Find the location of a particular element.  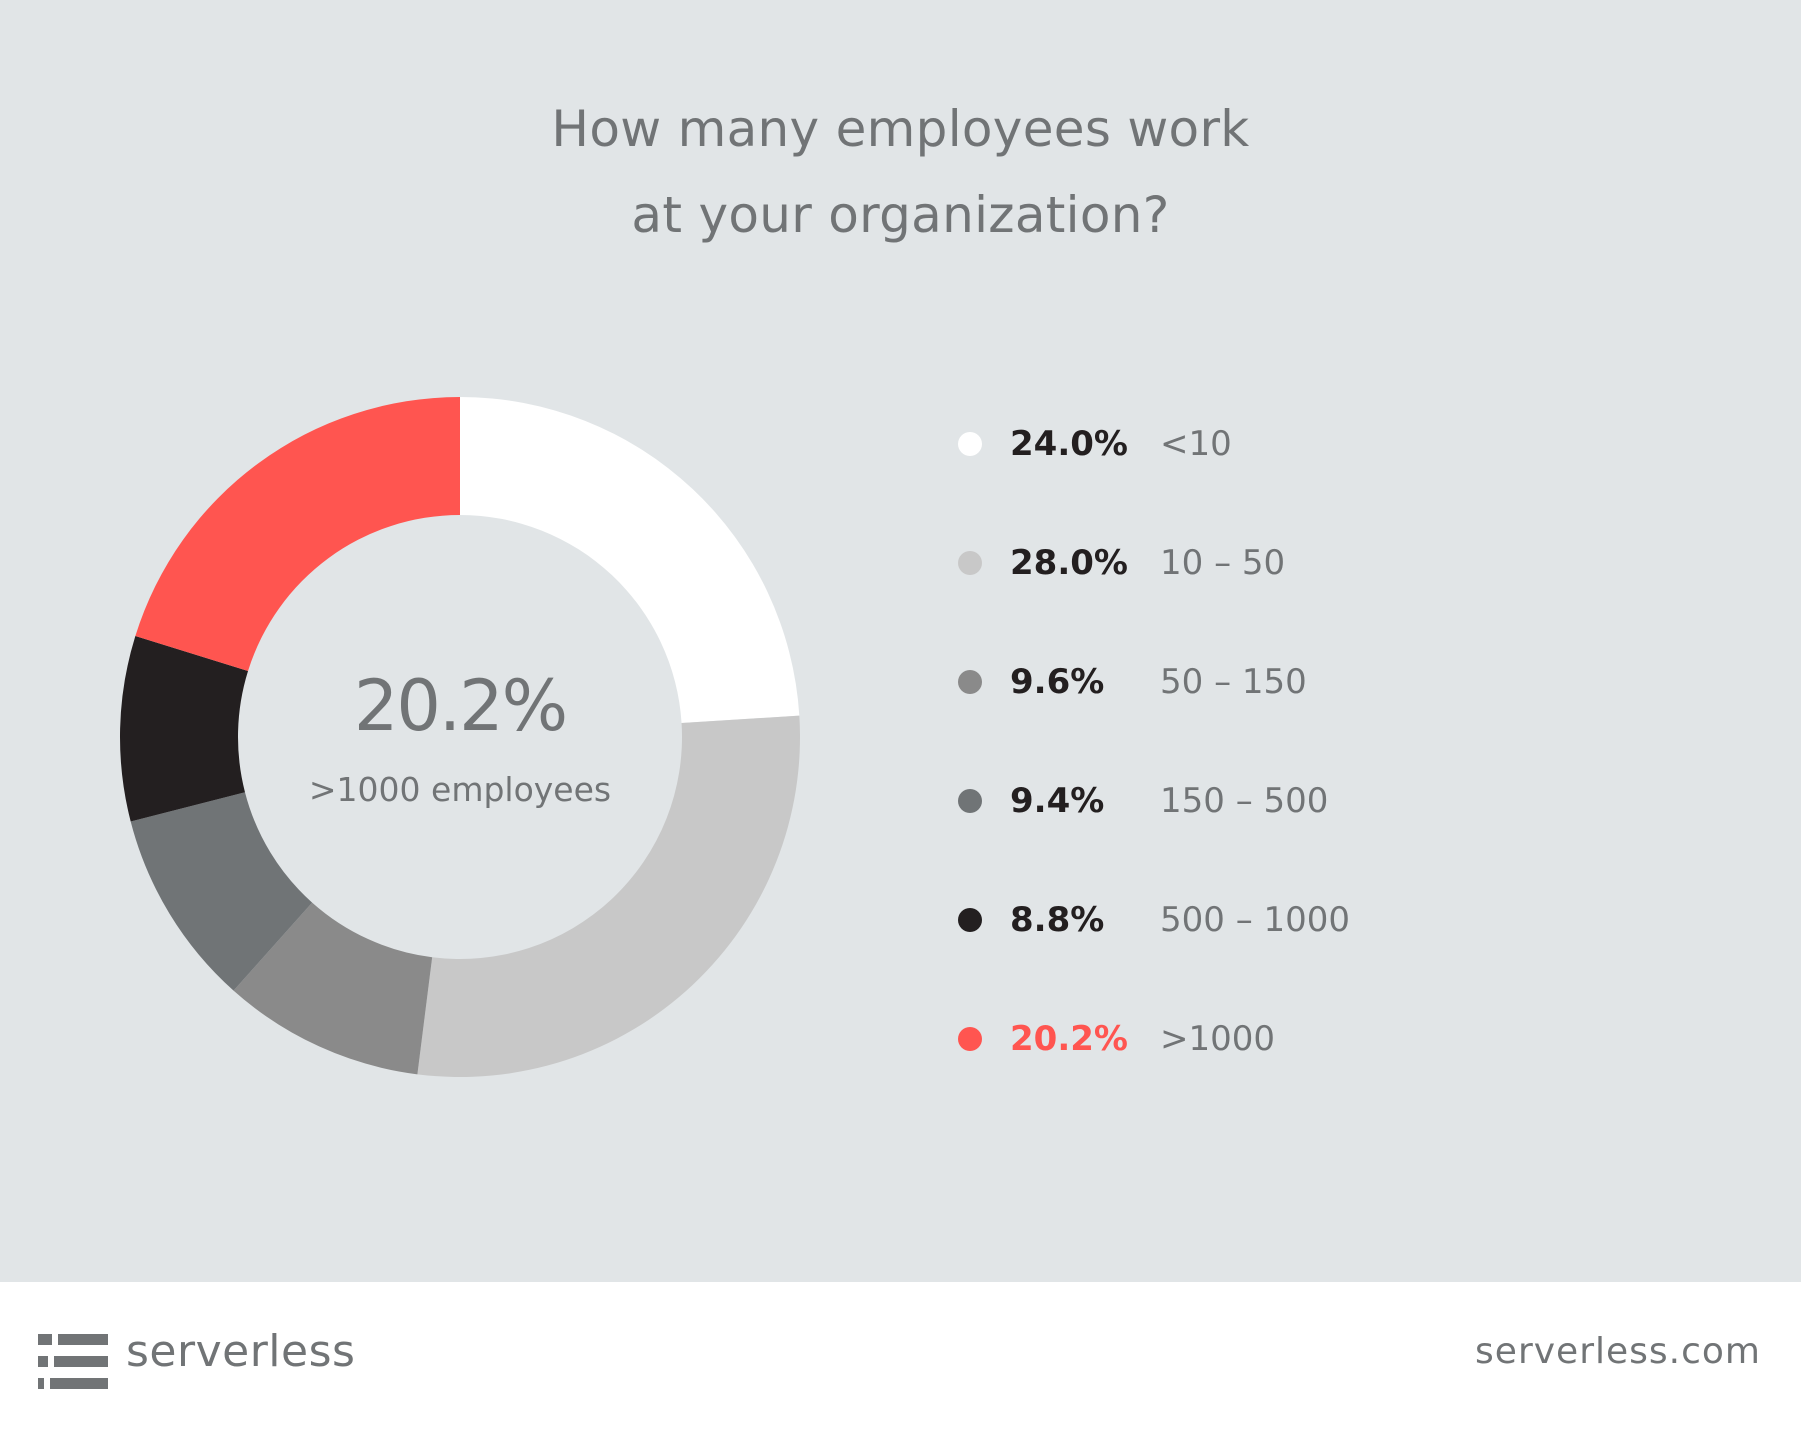

legend-item-lt10: 24.0% <10 is located at coordinates (1200, 444).